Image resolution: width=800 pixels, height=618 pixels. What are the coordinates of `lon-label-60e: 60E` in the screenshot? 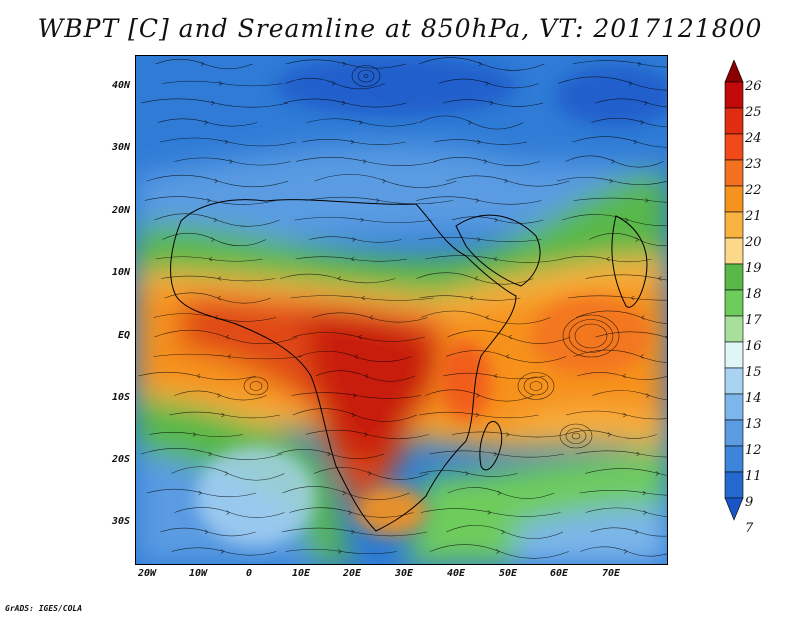 It's located at (559, 573).